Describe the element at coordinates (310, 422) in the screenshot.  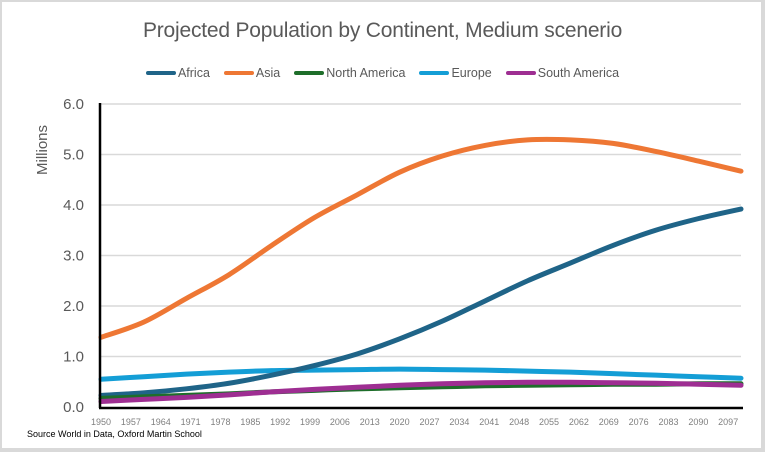
I see `x-tick-label: 1999` at that location.